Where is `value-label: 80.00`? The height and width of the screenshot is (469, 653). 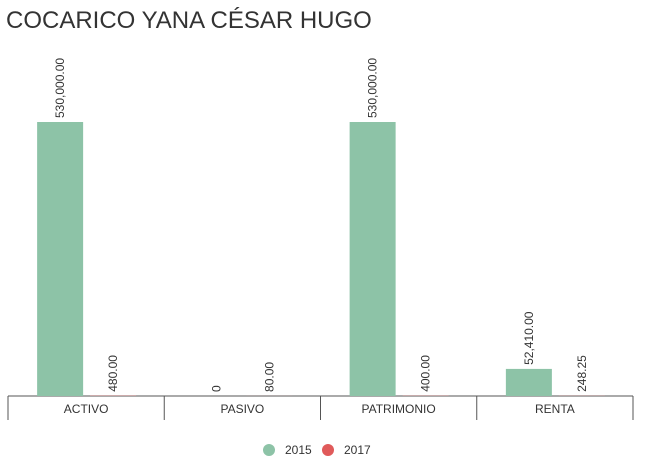
value-label: 80.00 is located at coordinates (269, 377).